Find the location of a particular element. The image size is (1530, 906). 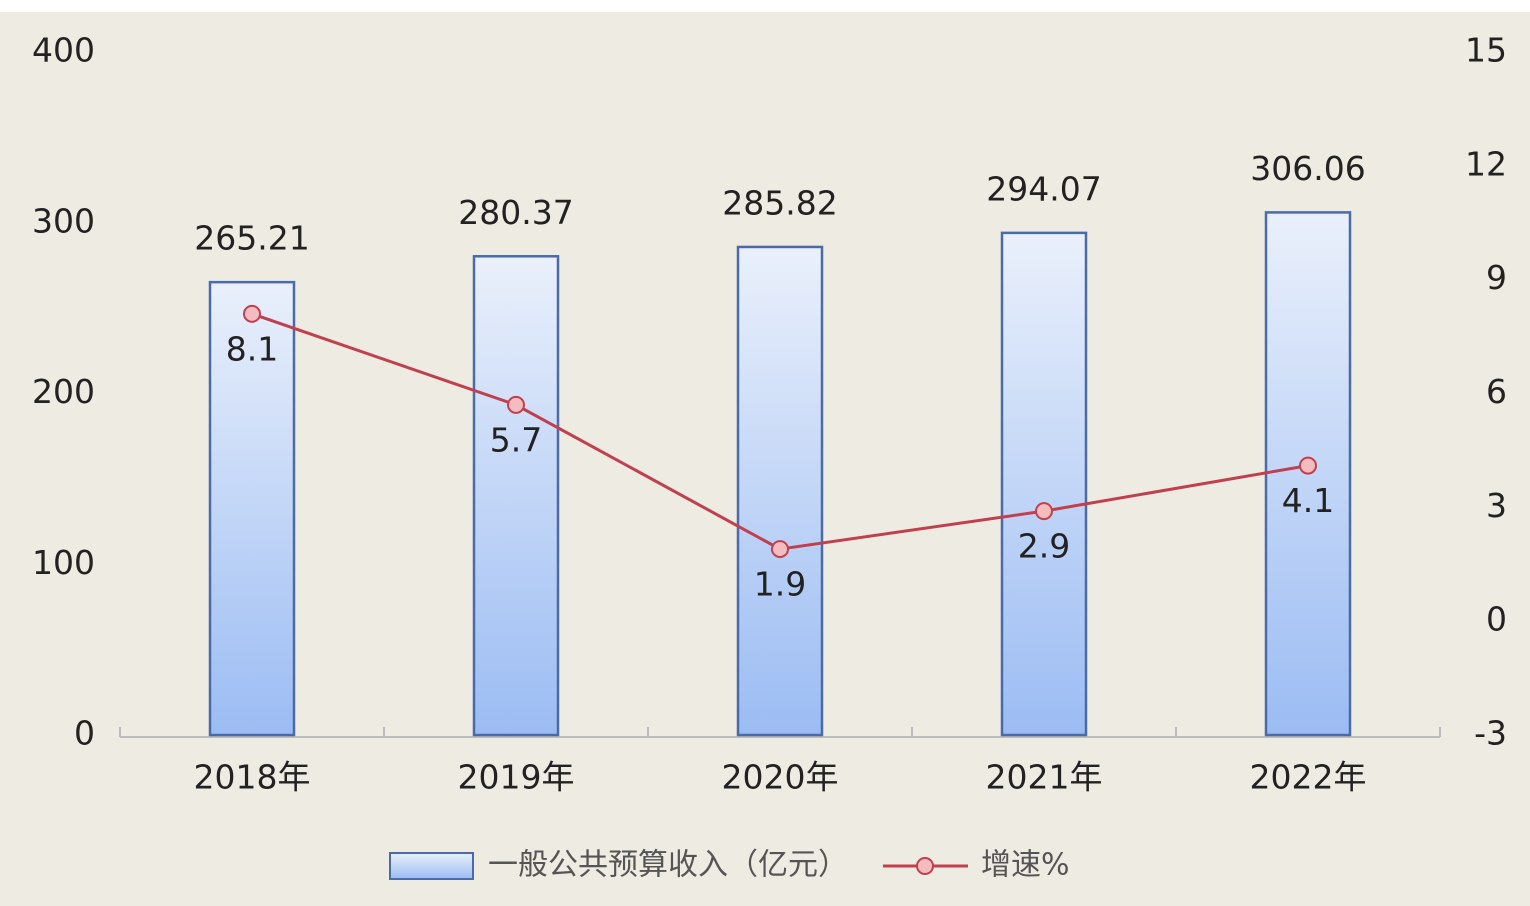

bar-value-label: 265.21 is located at coordinates (251, 238).